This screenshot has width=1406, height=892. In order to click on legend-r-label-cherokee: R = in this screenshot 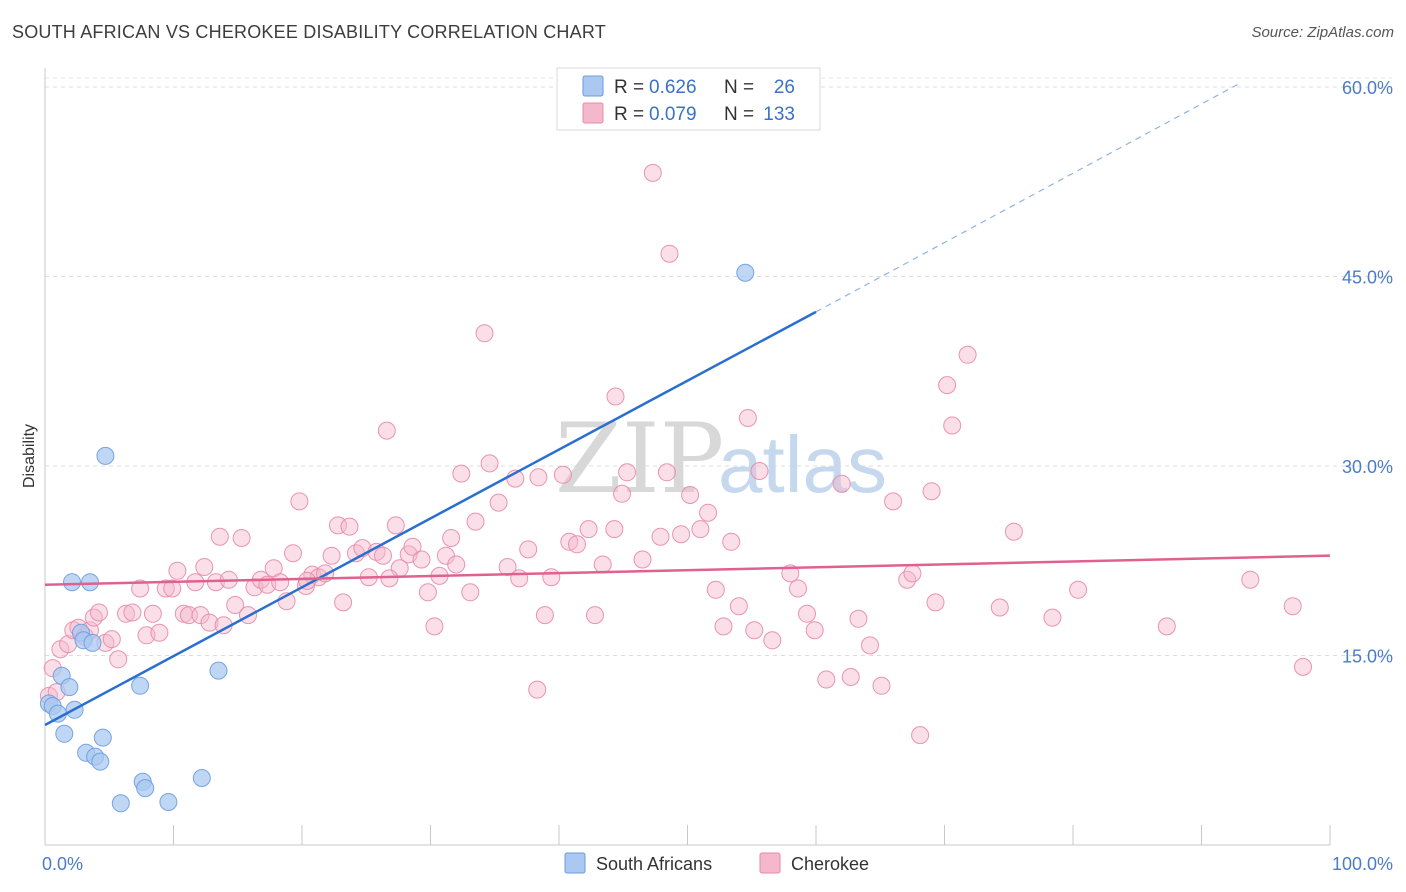, I will do `click(629, 114)`.